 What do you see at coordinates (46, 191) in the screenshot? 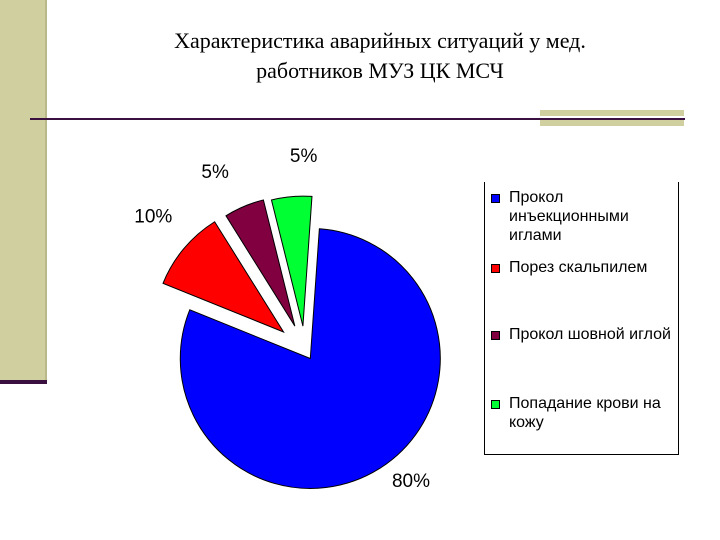
I see `decorative-band-edge` at bounding box center [46, 191].